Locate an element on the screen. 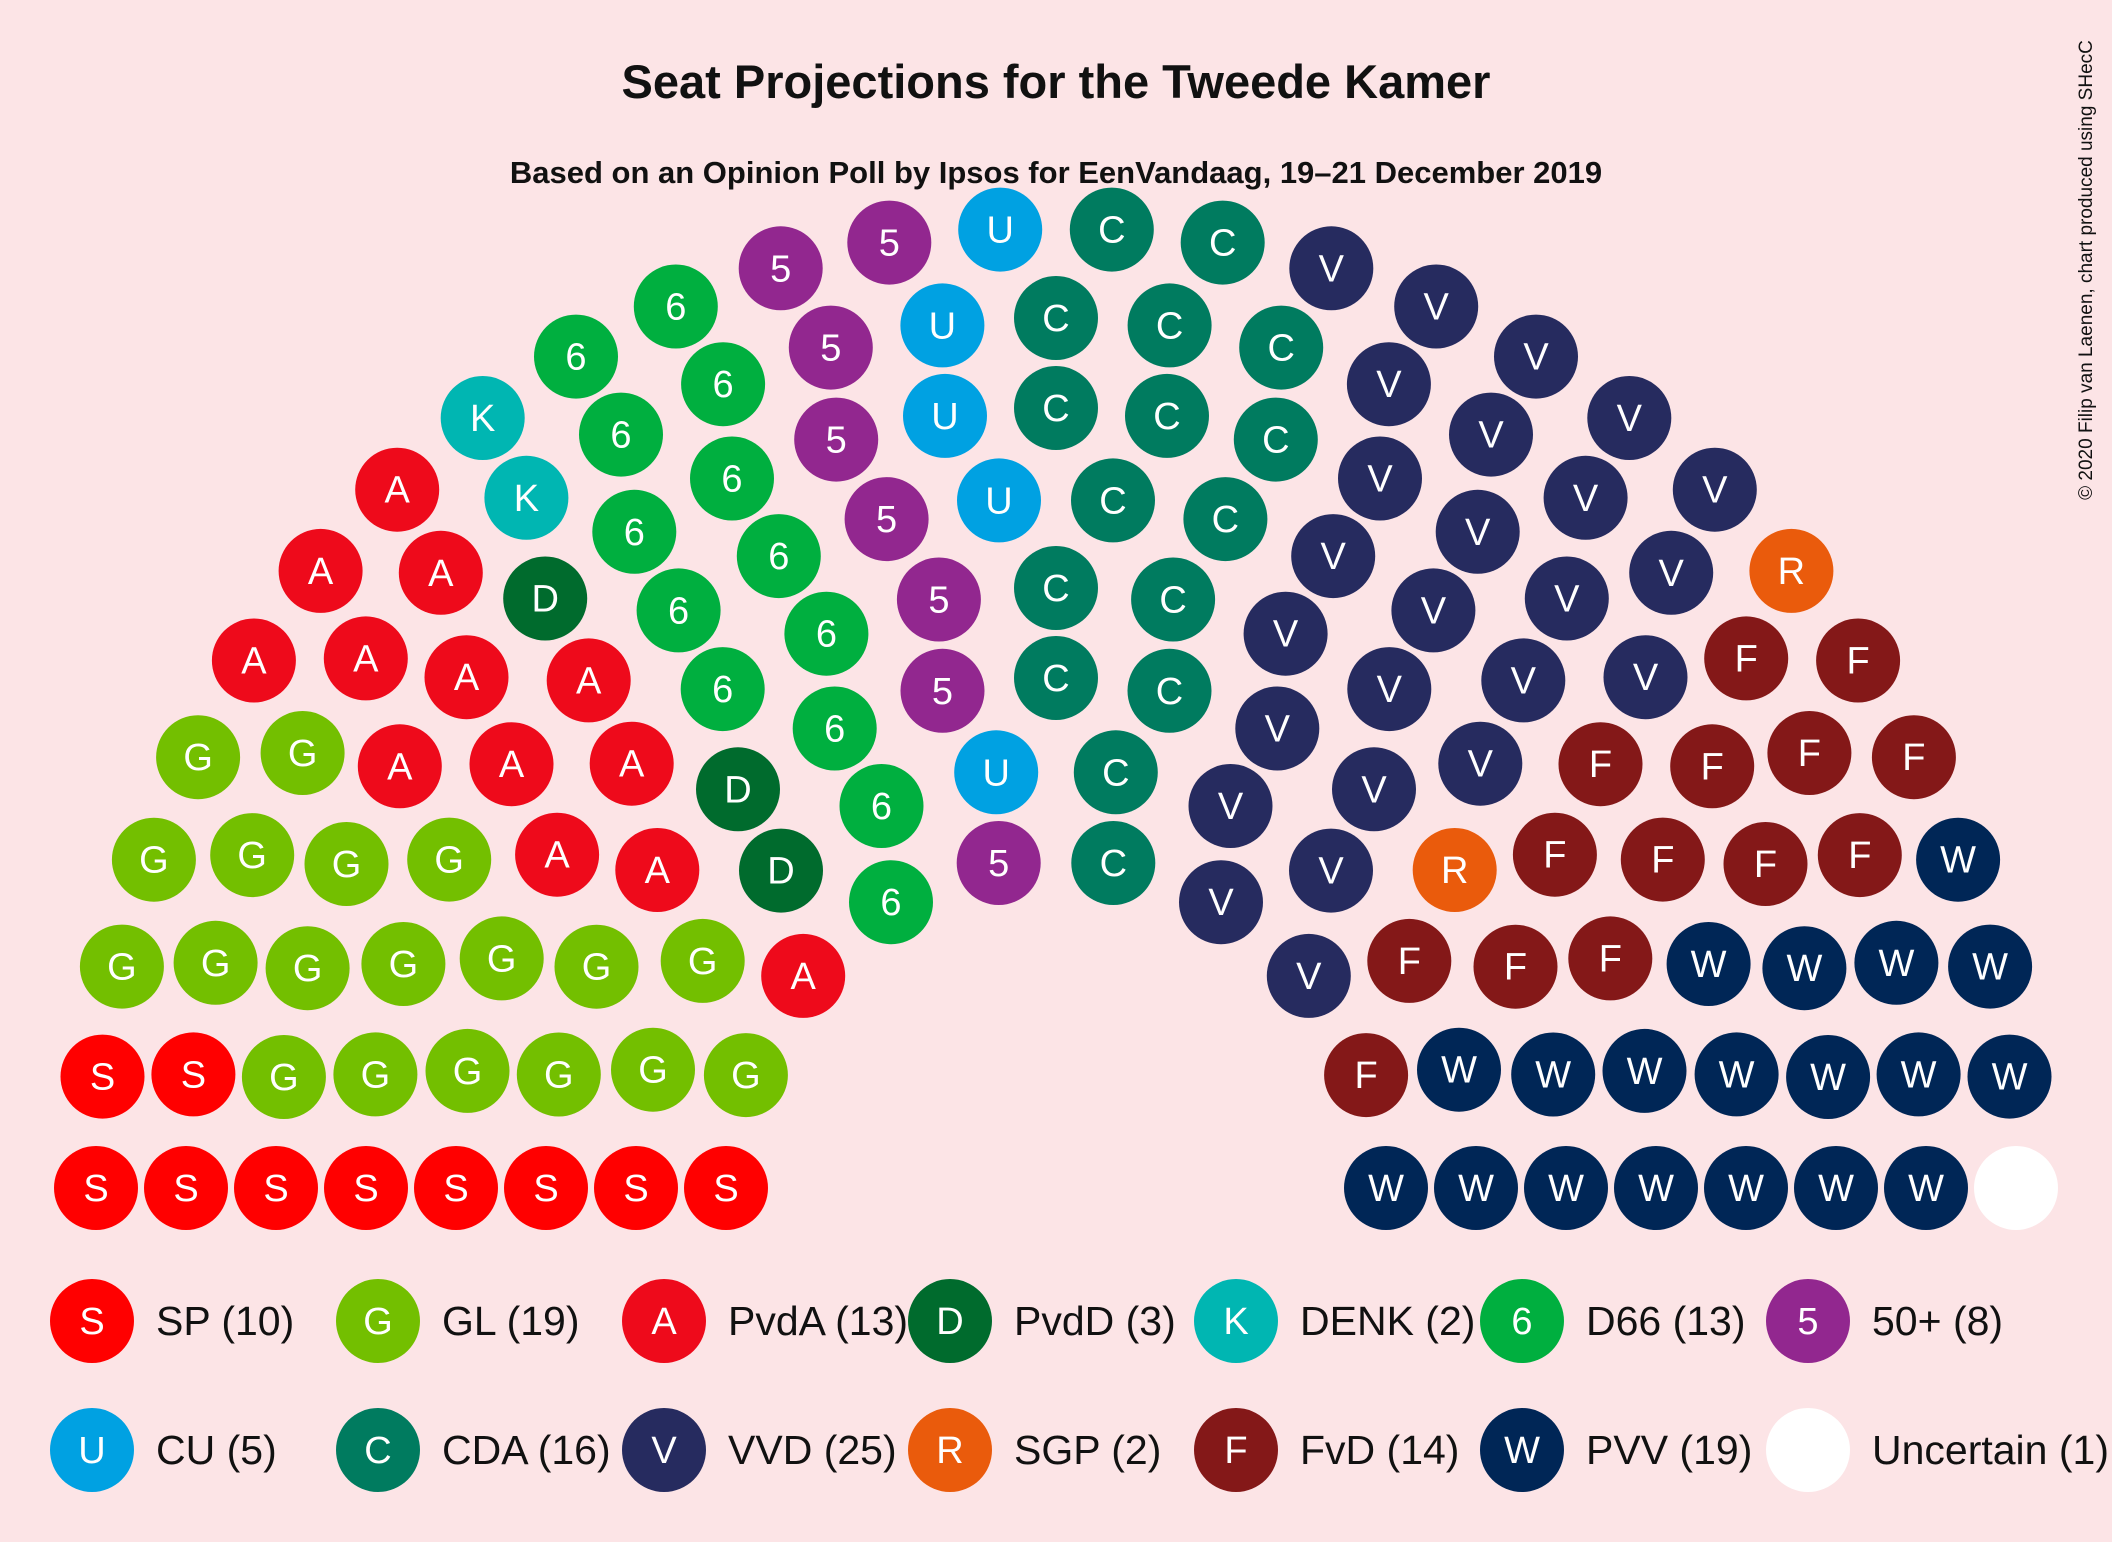 The height and width of the screenshot is (1542, 2112). legend-item-sp: S SP (10) is located at coordinates (172, 1321).